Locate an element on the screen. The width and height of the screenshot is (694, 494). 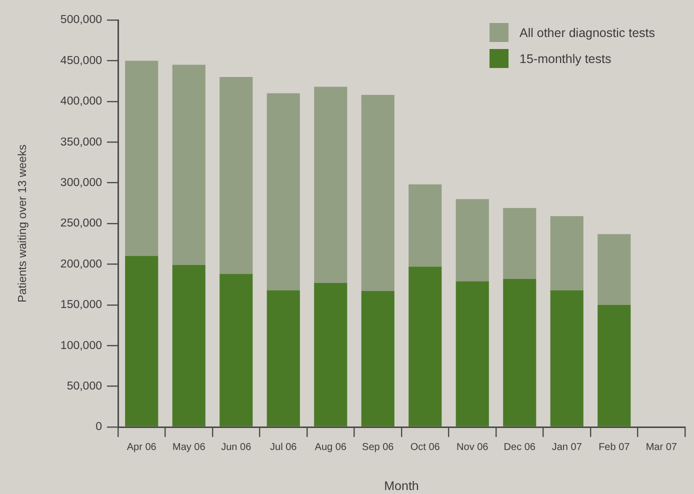
y-tick-label: 100,000 is located at coordinates (81, 346).